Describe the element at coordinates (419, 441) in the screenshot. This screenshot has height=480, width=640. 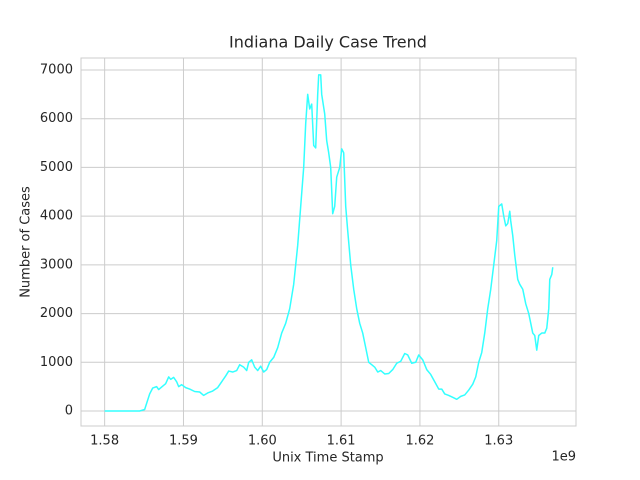
I see `x-tick-label: 1.62` at that location.